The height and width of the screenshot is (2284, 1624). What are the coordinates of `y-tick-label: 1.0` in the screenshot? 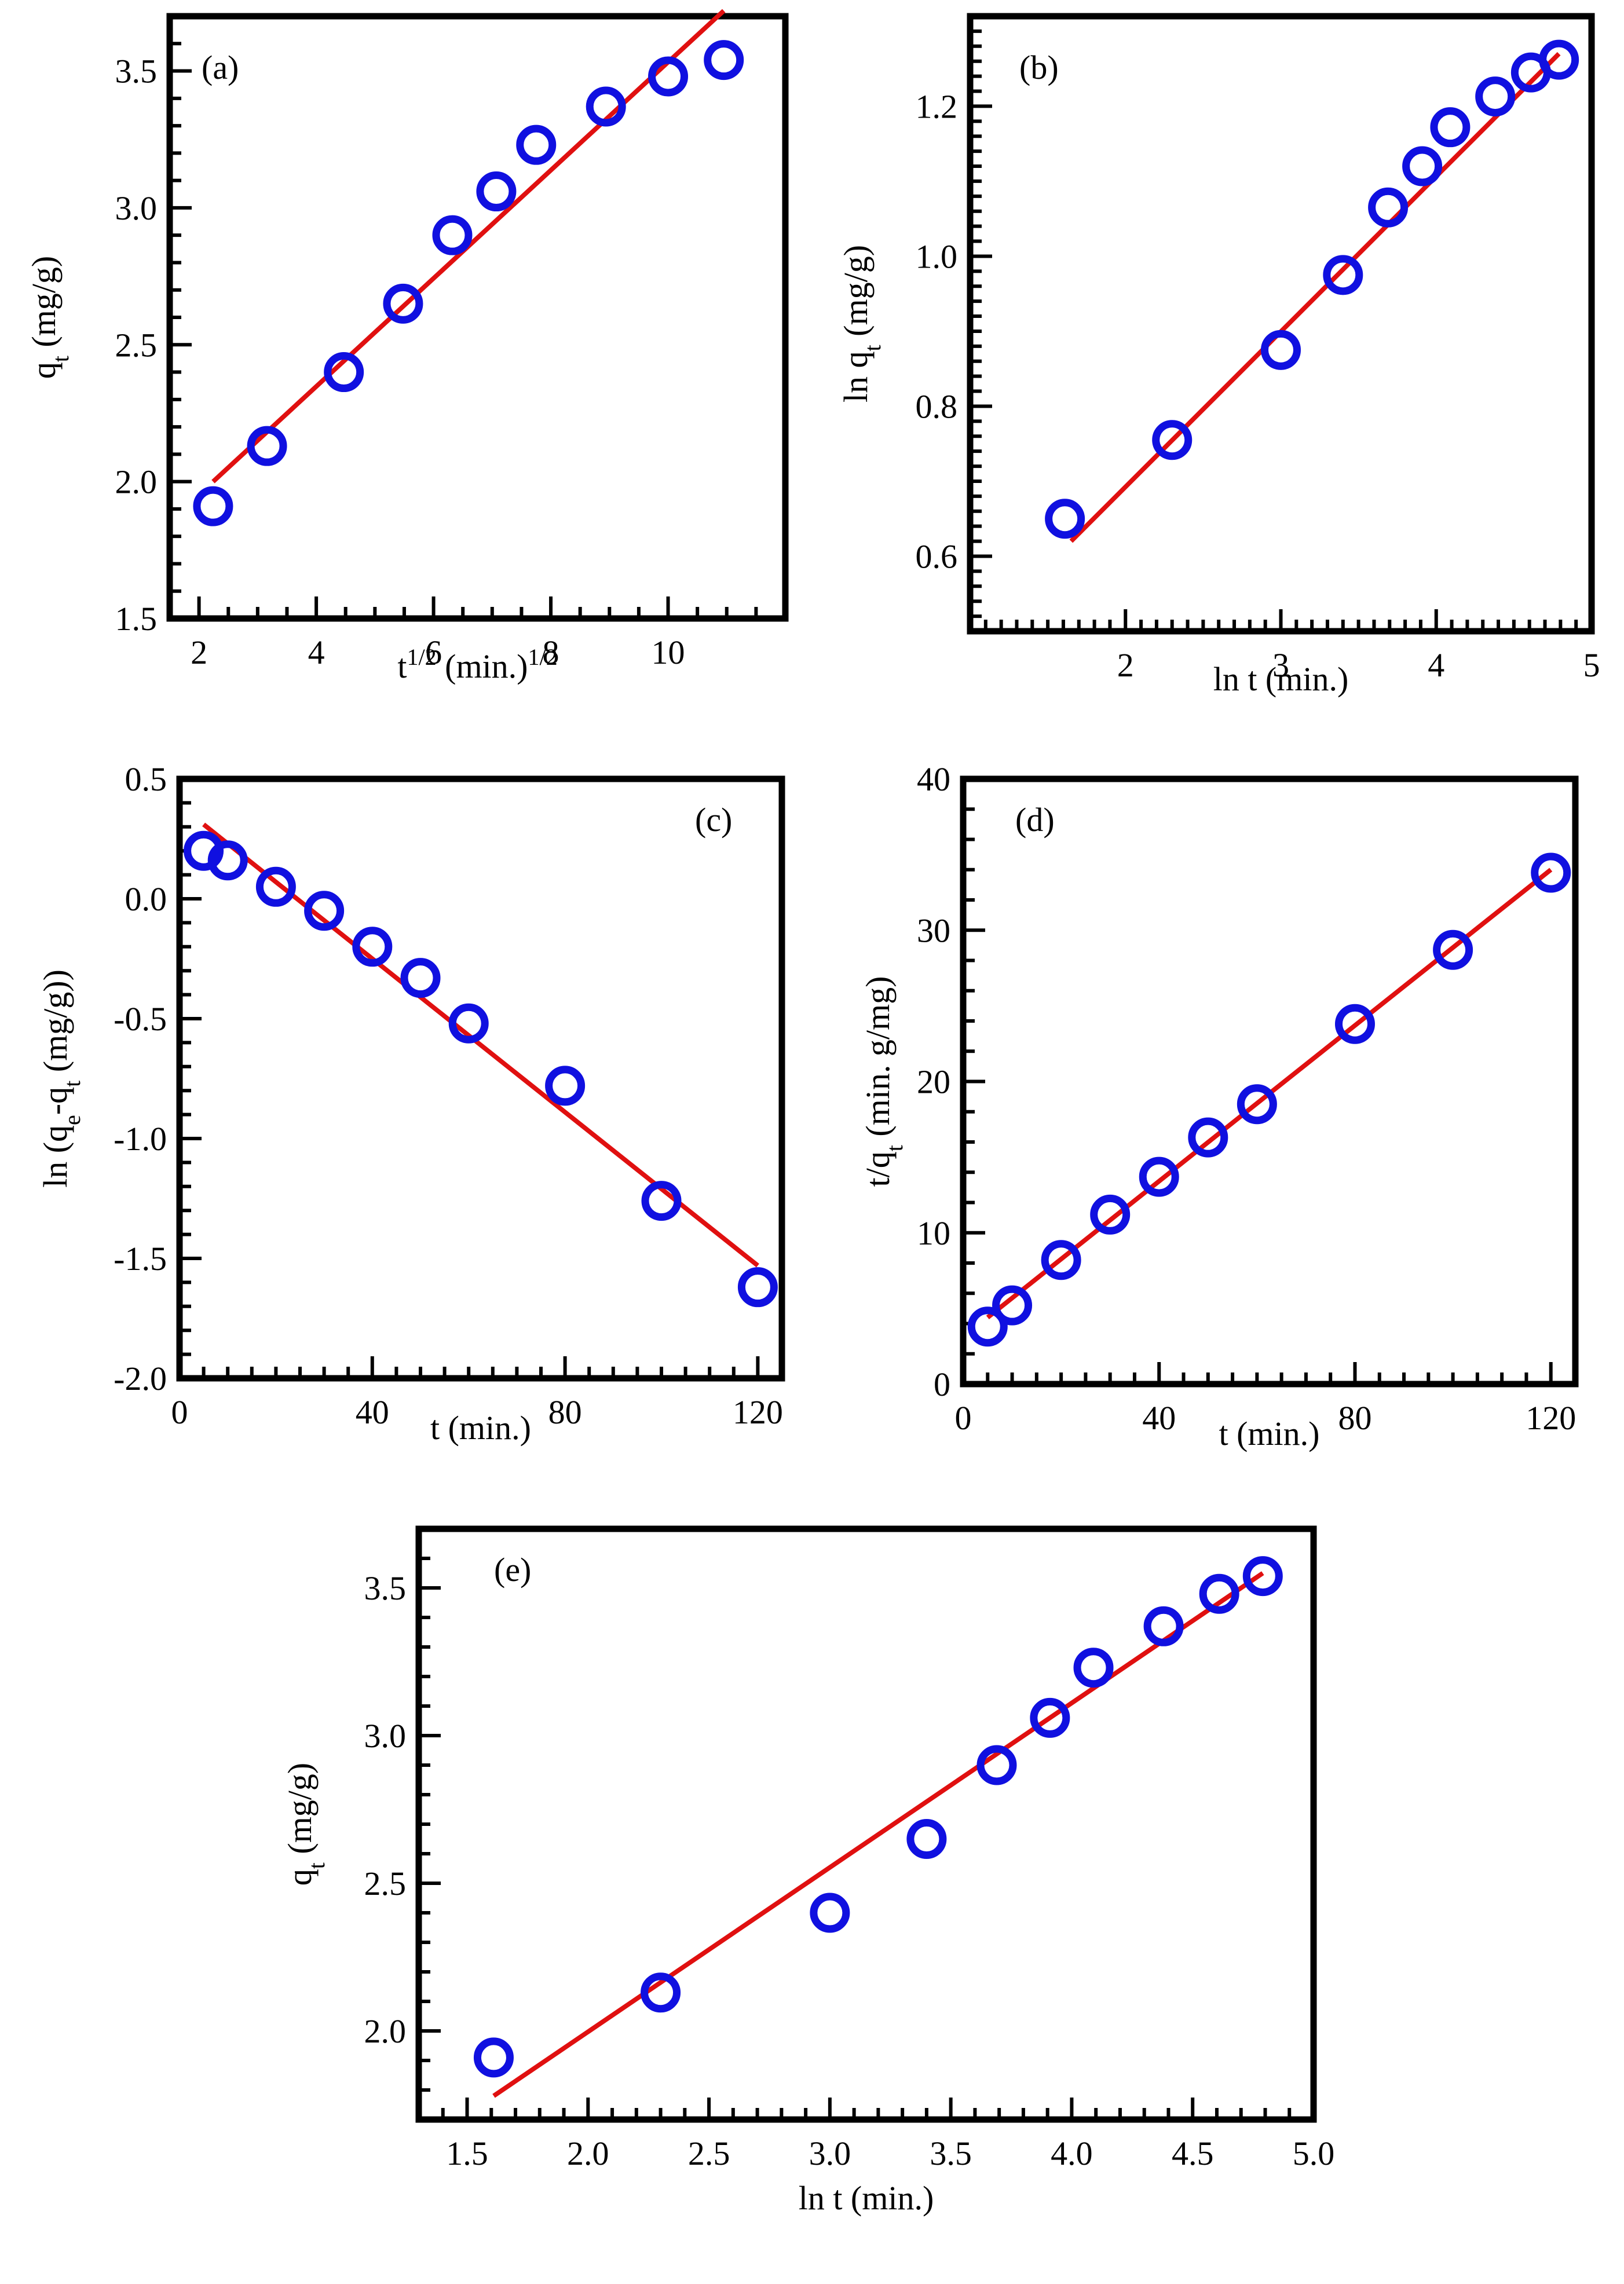 It's located at (937, 256).